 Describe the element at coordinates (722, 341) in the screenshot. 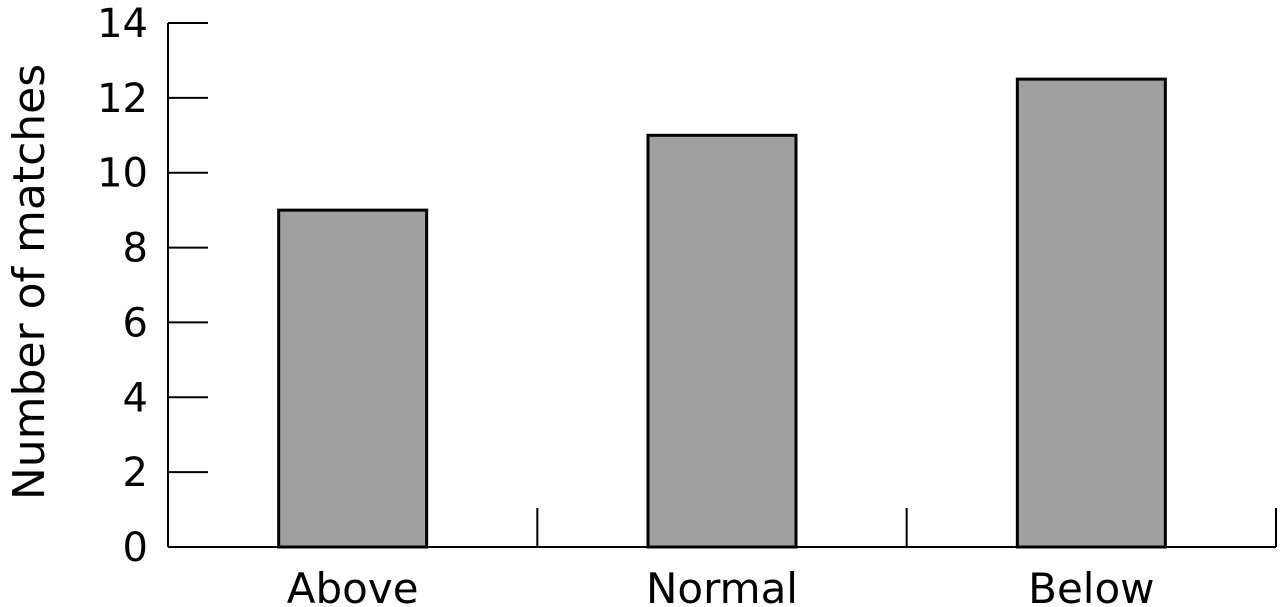

I see `bar-normal` at that location.